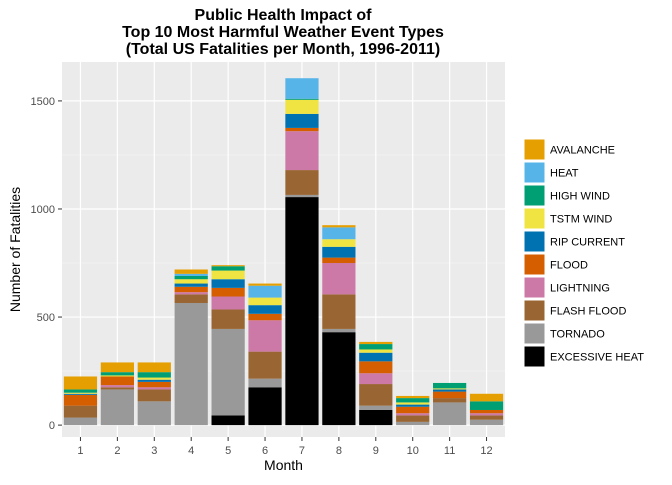 Image resolution: width=672 pixels, height=485 pixels. I want to click on x-tick-label: 3, so click(154, 451).